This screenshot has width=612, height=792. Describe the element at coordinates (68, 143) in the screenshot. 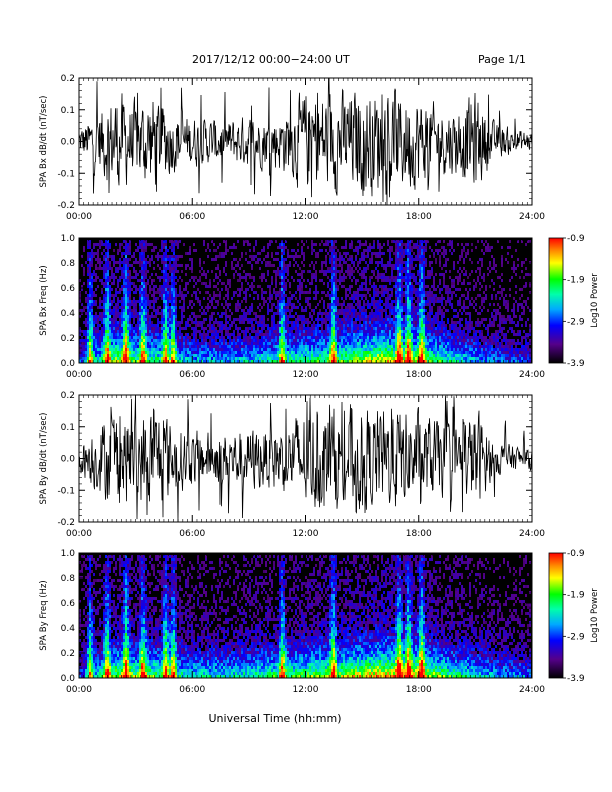

I see `bx-dbdt-ytick-label: 0.0` at that location.